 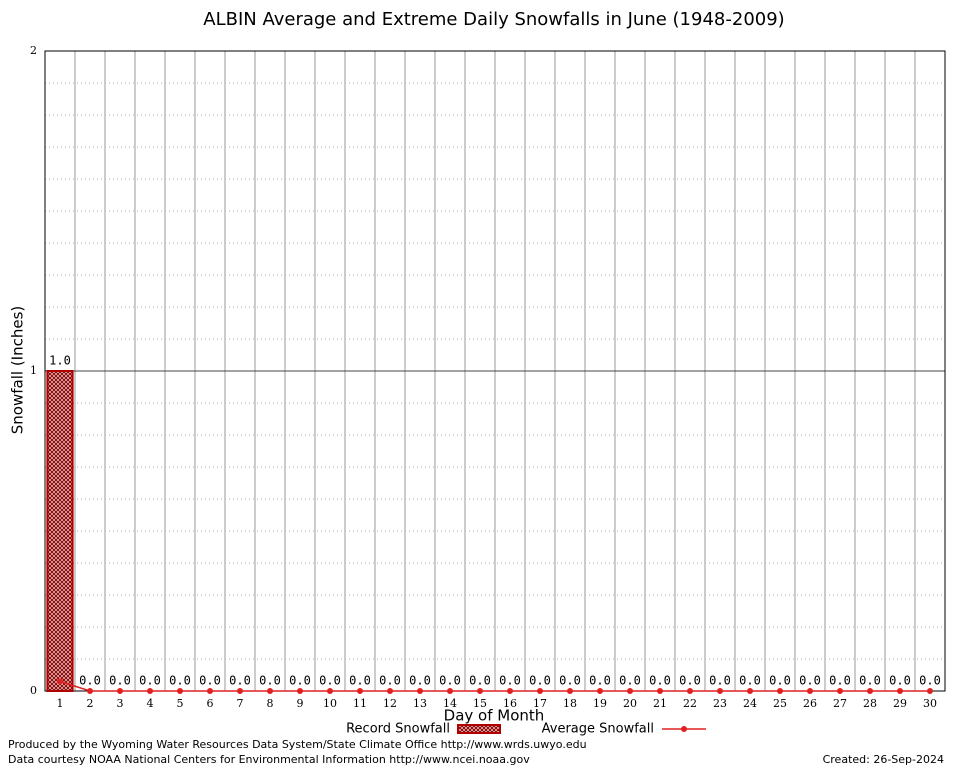 What do you see at coordinates (60, 361) in the screenshot?
I see `value-label: 1.0` at bounding box center [60, 361].